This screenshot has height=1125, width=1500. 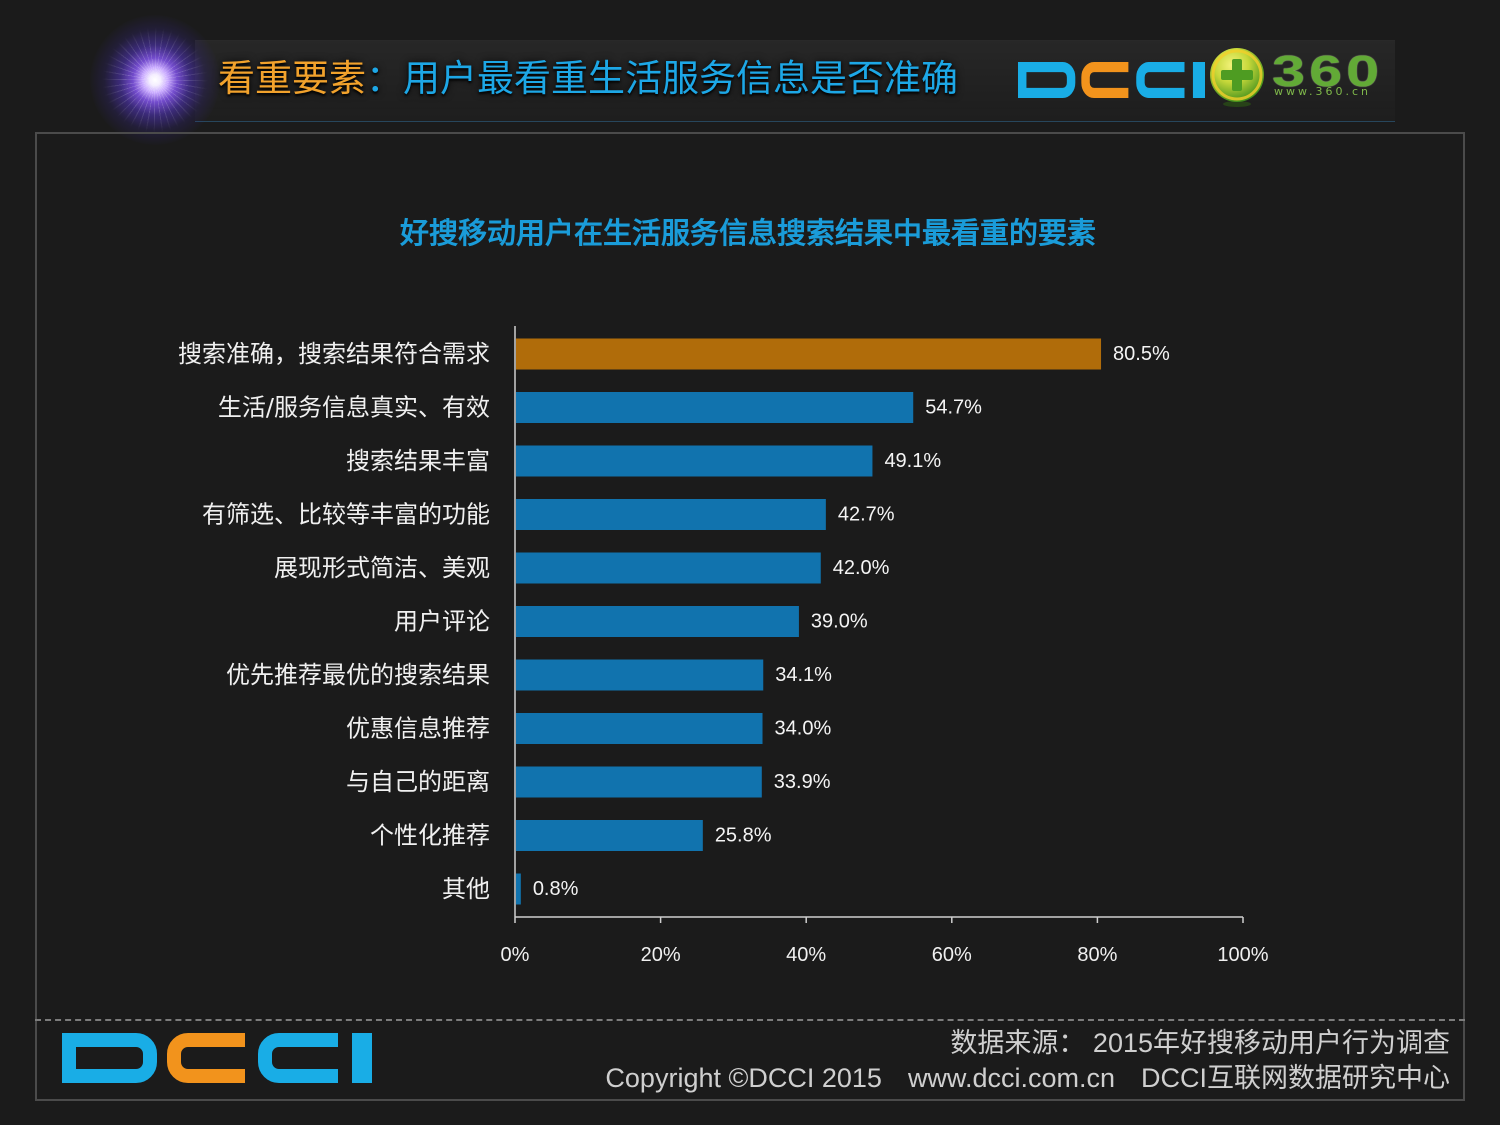 What do you see at coordinates (1200, 1043) in the screenshot?
I see `data-source: 数据来源： 2015年好搜移动用户行为调查` at bounding box center [1200, 1043].